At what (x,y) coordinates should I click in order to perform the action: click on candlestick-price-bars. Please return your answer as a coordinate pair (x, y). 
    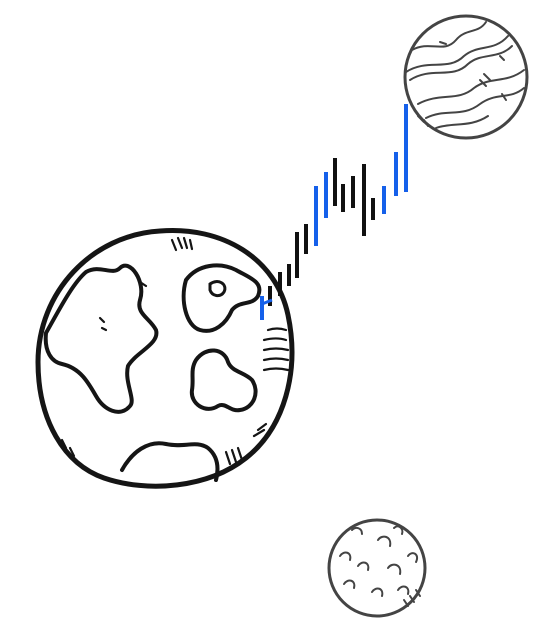
    Looking at the image, I should click on (334, 212).